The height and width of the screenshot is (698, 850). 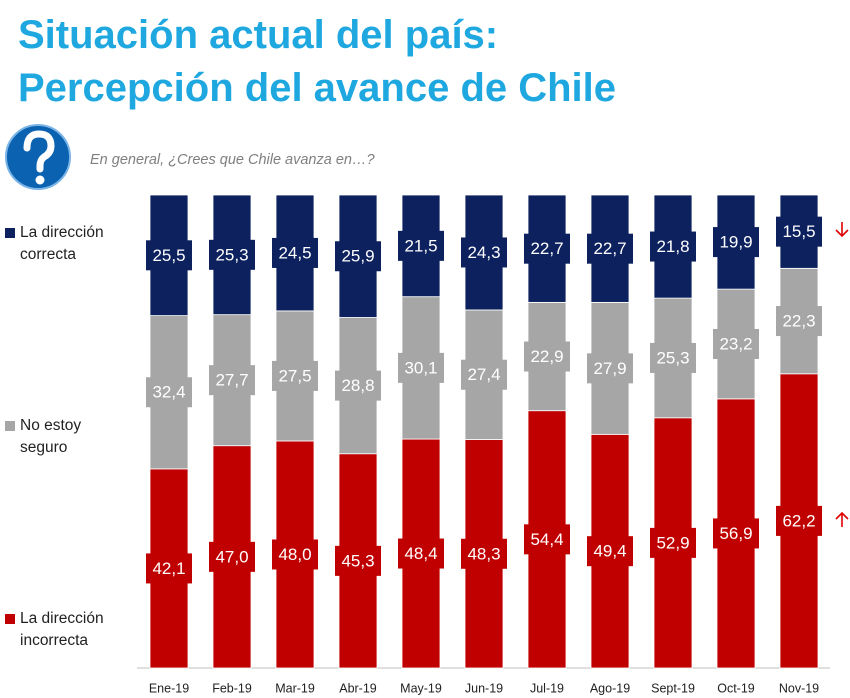 I want to click on legend-item: No estoy seguro, so click(x=55, y=437).